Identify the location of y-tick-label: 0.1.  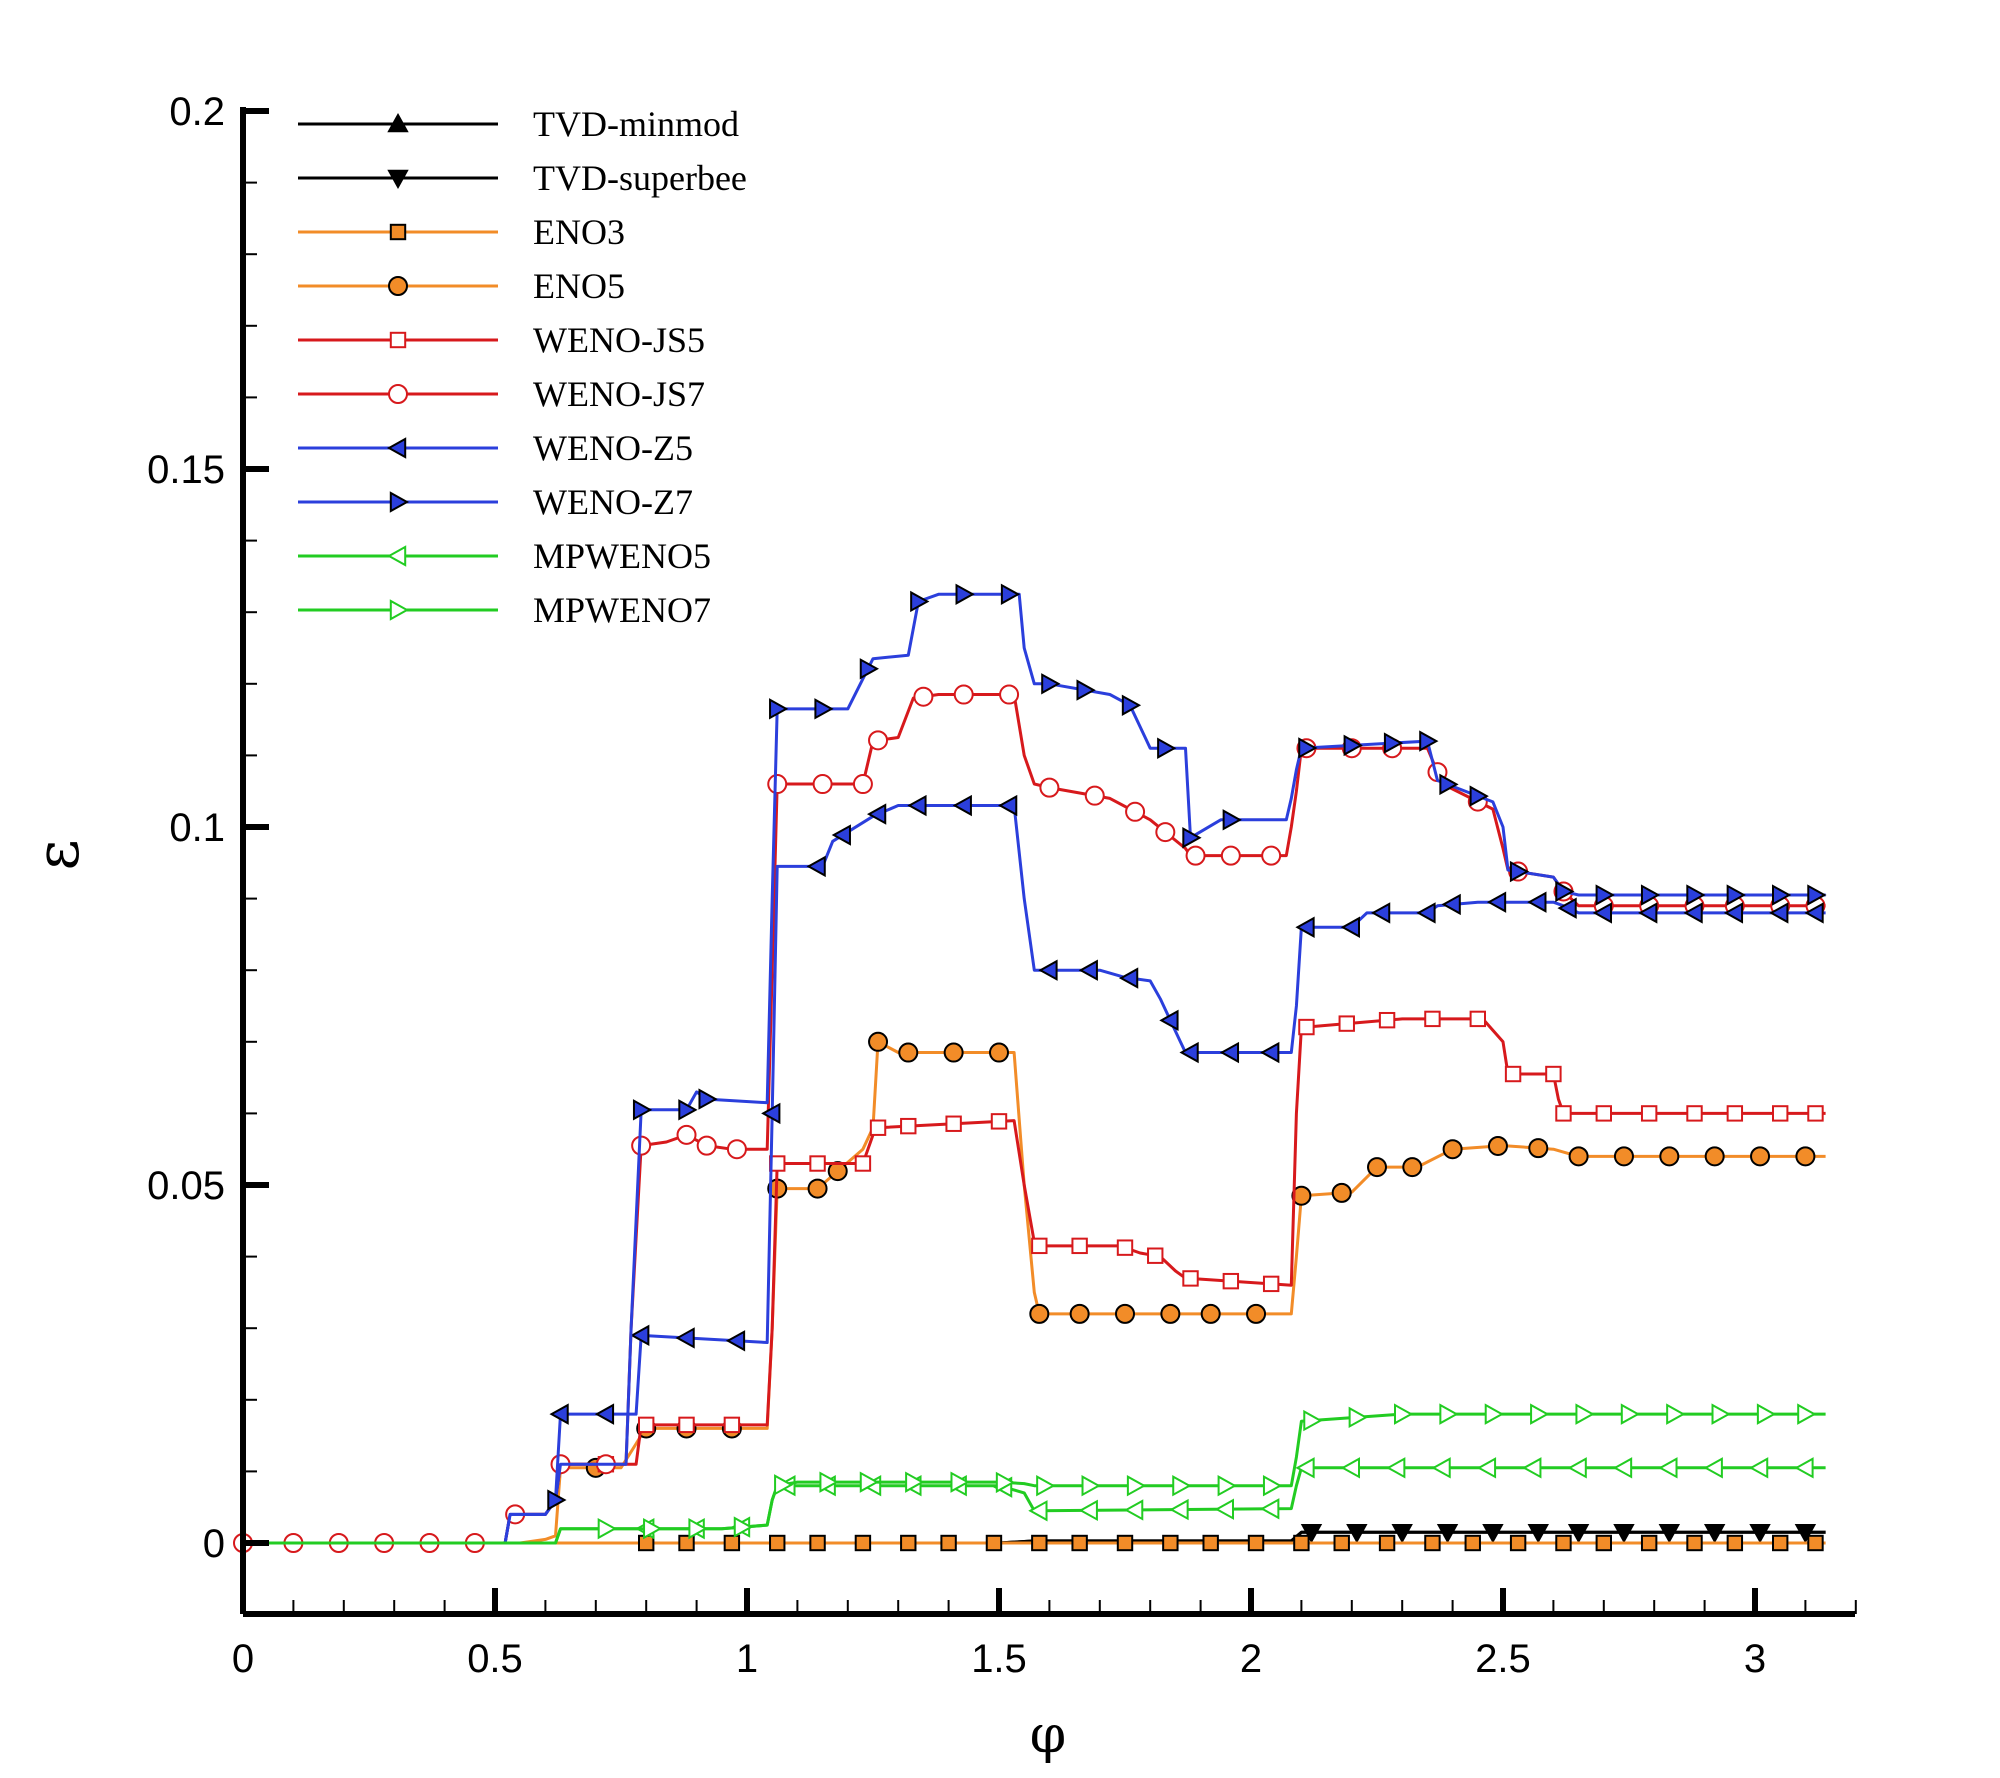
(197, 828).